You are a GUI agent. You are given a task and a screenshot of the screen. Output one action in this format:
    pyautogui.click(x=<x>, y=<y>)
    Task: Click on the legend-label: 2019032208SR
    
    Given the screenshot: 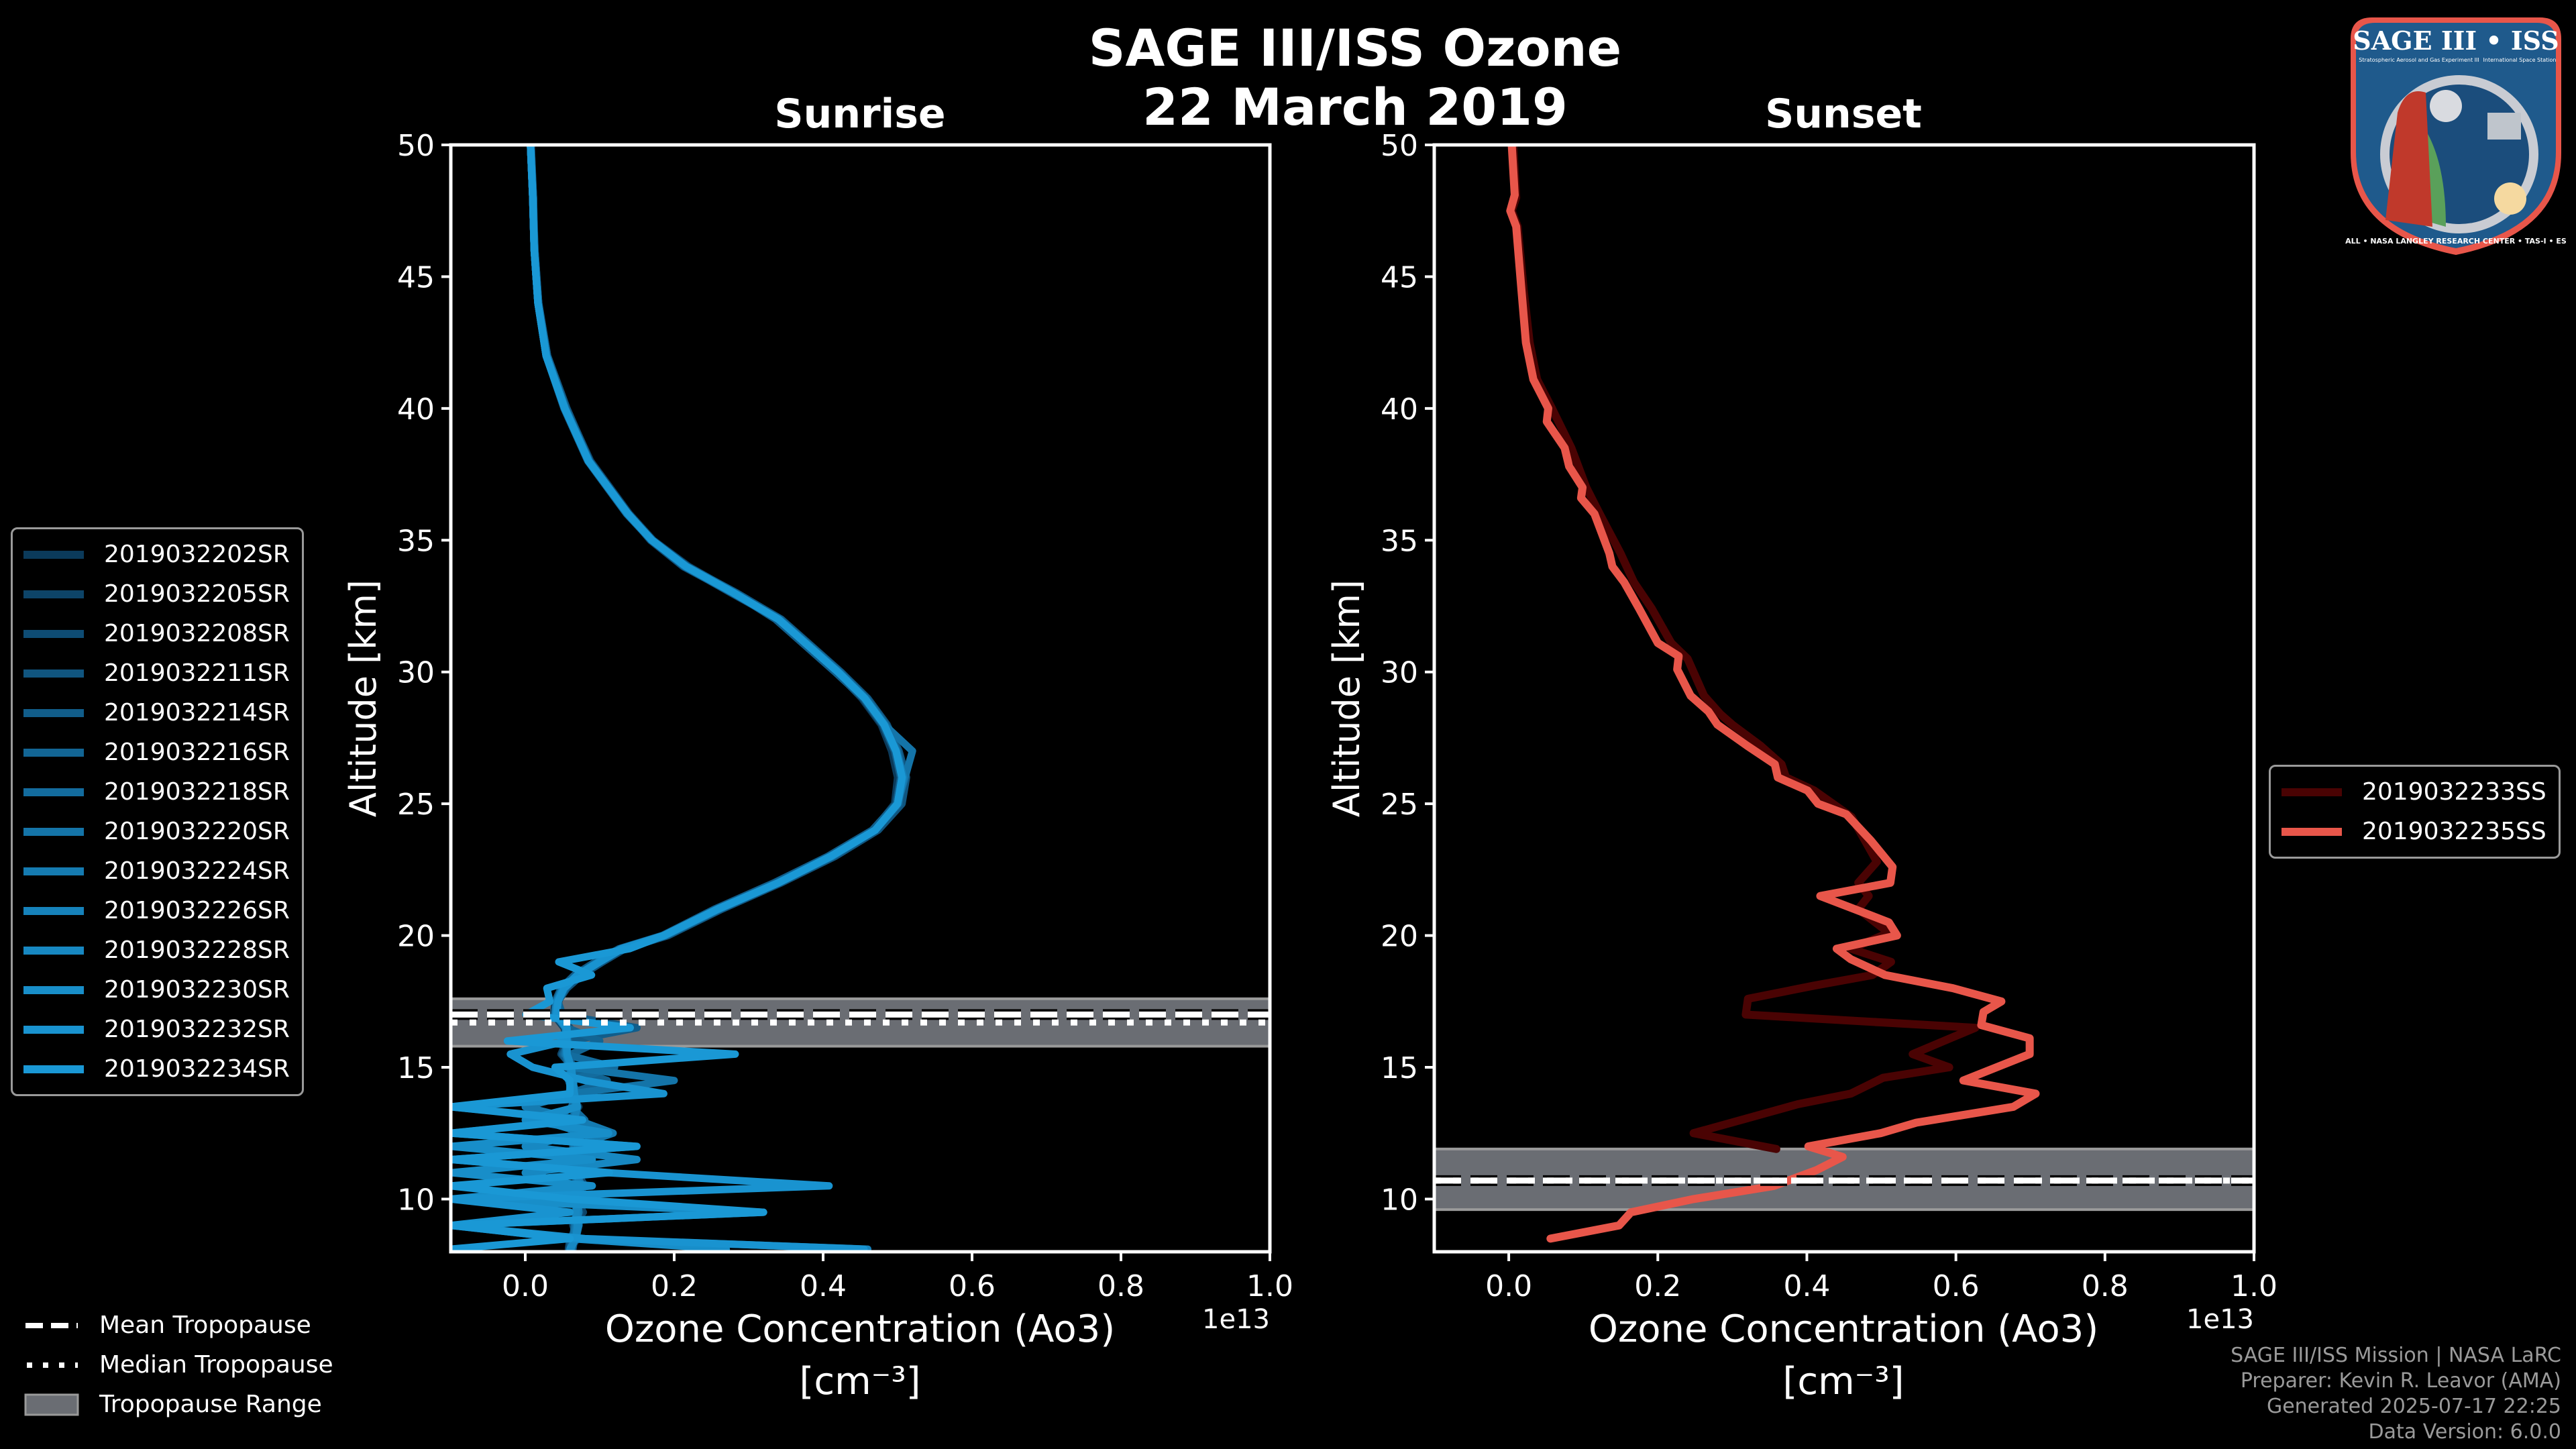 What is the action you would take?
    pyautogui.click(x=197, y=633)
    